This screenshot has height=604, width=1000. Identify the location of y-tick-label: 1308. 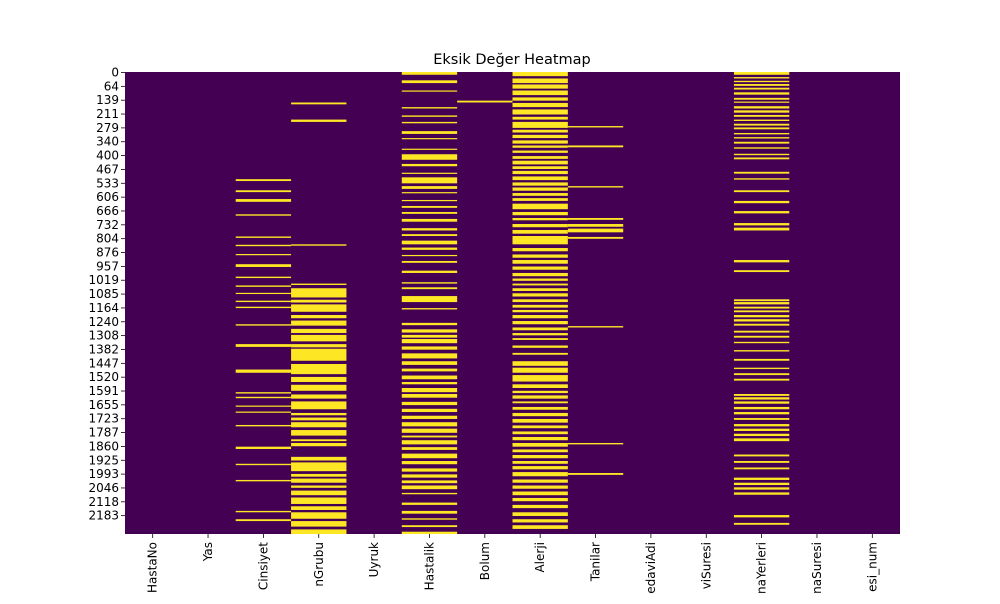
(103, 336).